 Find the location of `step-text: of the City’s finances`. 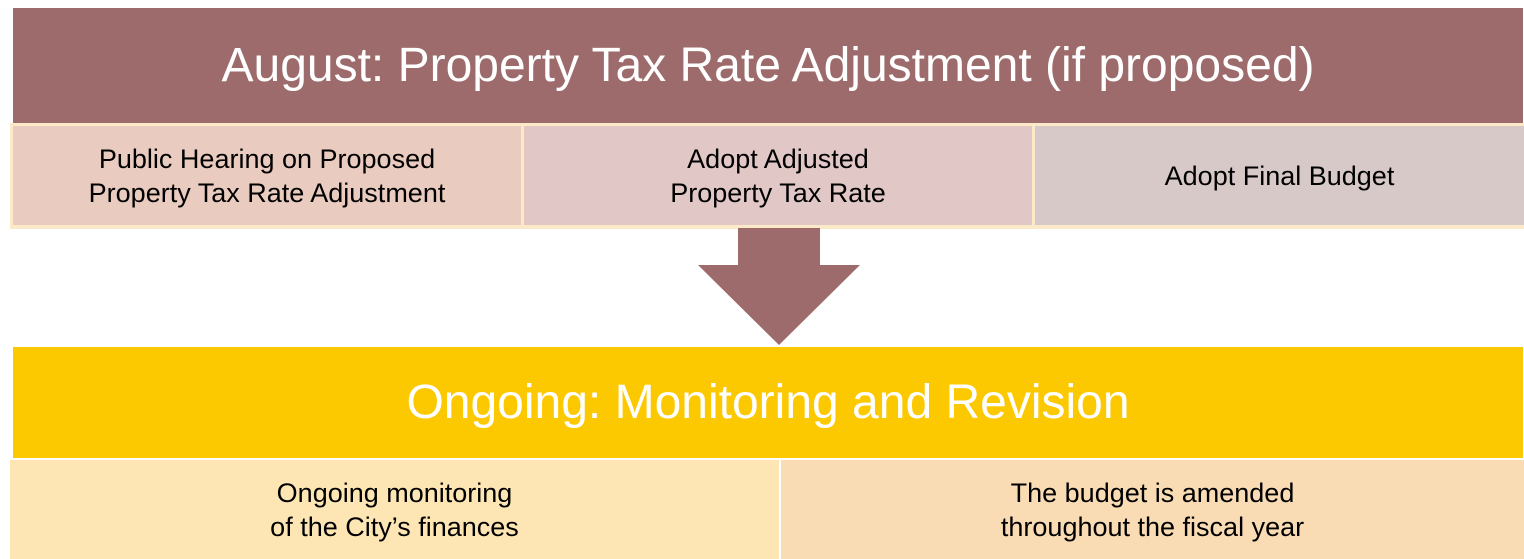

step-text: of the City’s finances is located at coordinates (394, 526).